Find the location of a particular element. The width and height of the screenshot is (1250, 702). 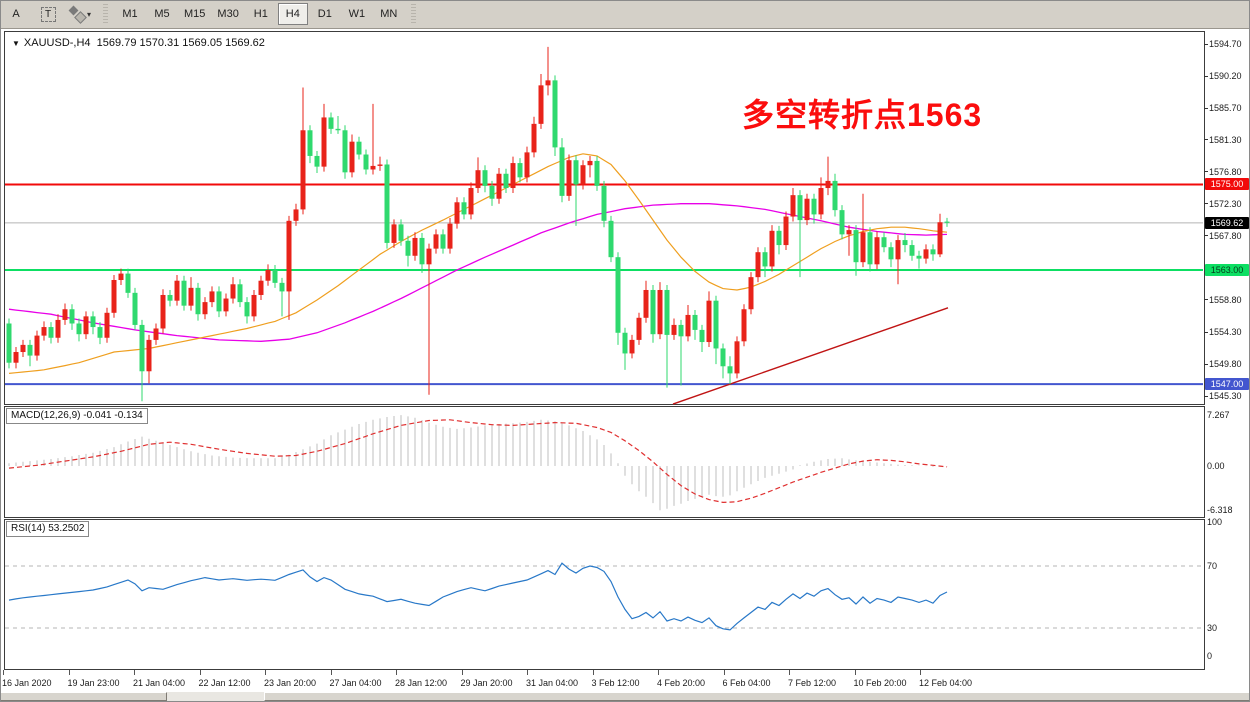

rsi-axis-label: 30 is located at coordinates (1212, 628).